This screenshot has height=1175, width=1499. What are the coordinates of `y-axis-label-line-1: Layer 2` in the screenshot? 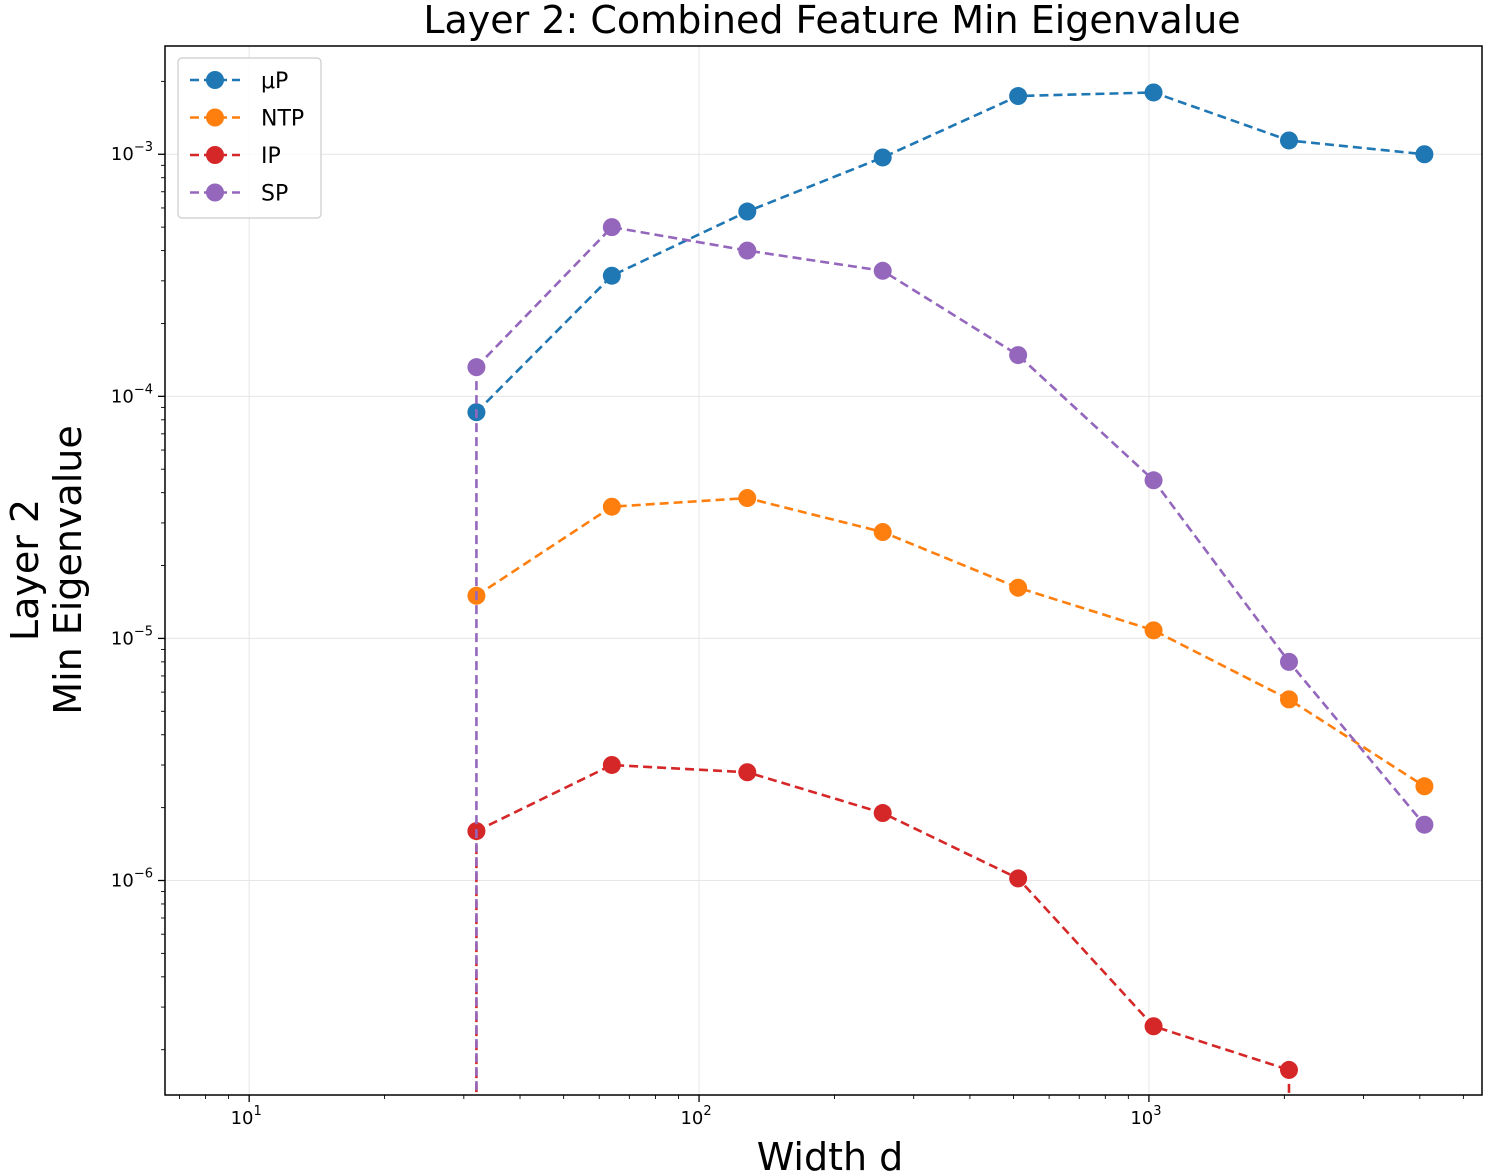 It's located at (25, 570).